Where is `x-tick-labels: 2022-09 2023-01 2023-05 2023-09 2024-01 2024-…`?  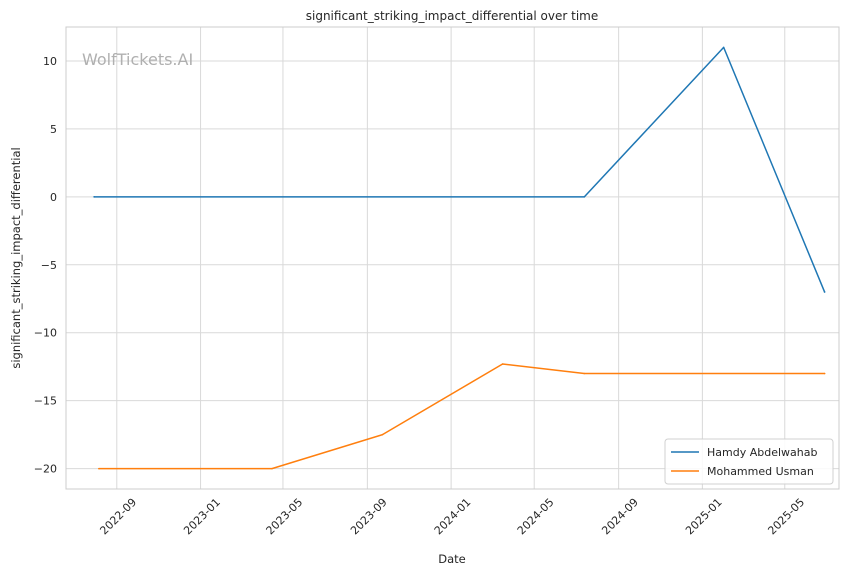
x-tick-labels: 2022-09 2023-01 2023-05 2023-09 2024-01 2024-… is located at coordinates (452, 517).